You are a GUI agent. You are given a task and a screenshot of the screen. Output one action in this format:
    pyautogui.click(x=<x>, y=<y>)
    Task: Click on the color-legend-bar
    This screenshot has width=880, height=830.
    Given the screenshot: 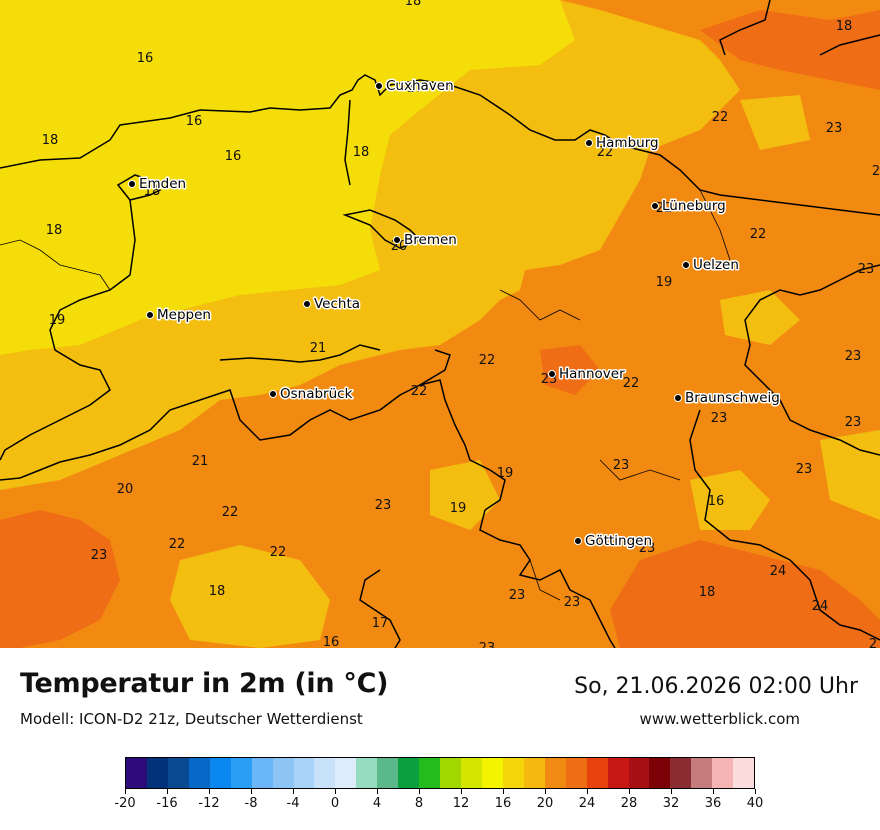 What is the action you would take?
    pyautogui.click(x=440, y=773)
    